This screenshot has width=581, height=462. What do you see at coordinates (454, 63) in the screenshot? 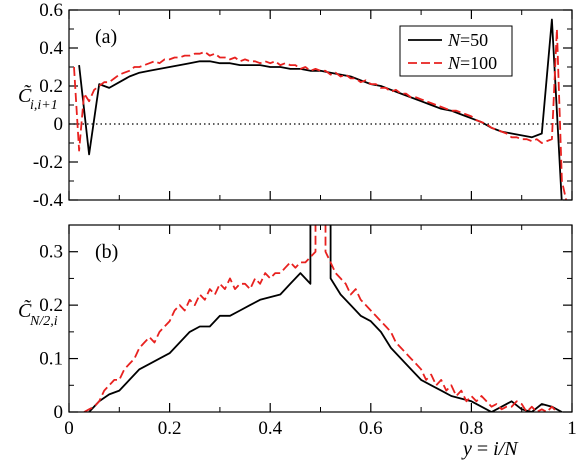
I see `legend-label-n100-var: N` at bounding box center [454, 63].